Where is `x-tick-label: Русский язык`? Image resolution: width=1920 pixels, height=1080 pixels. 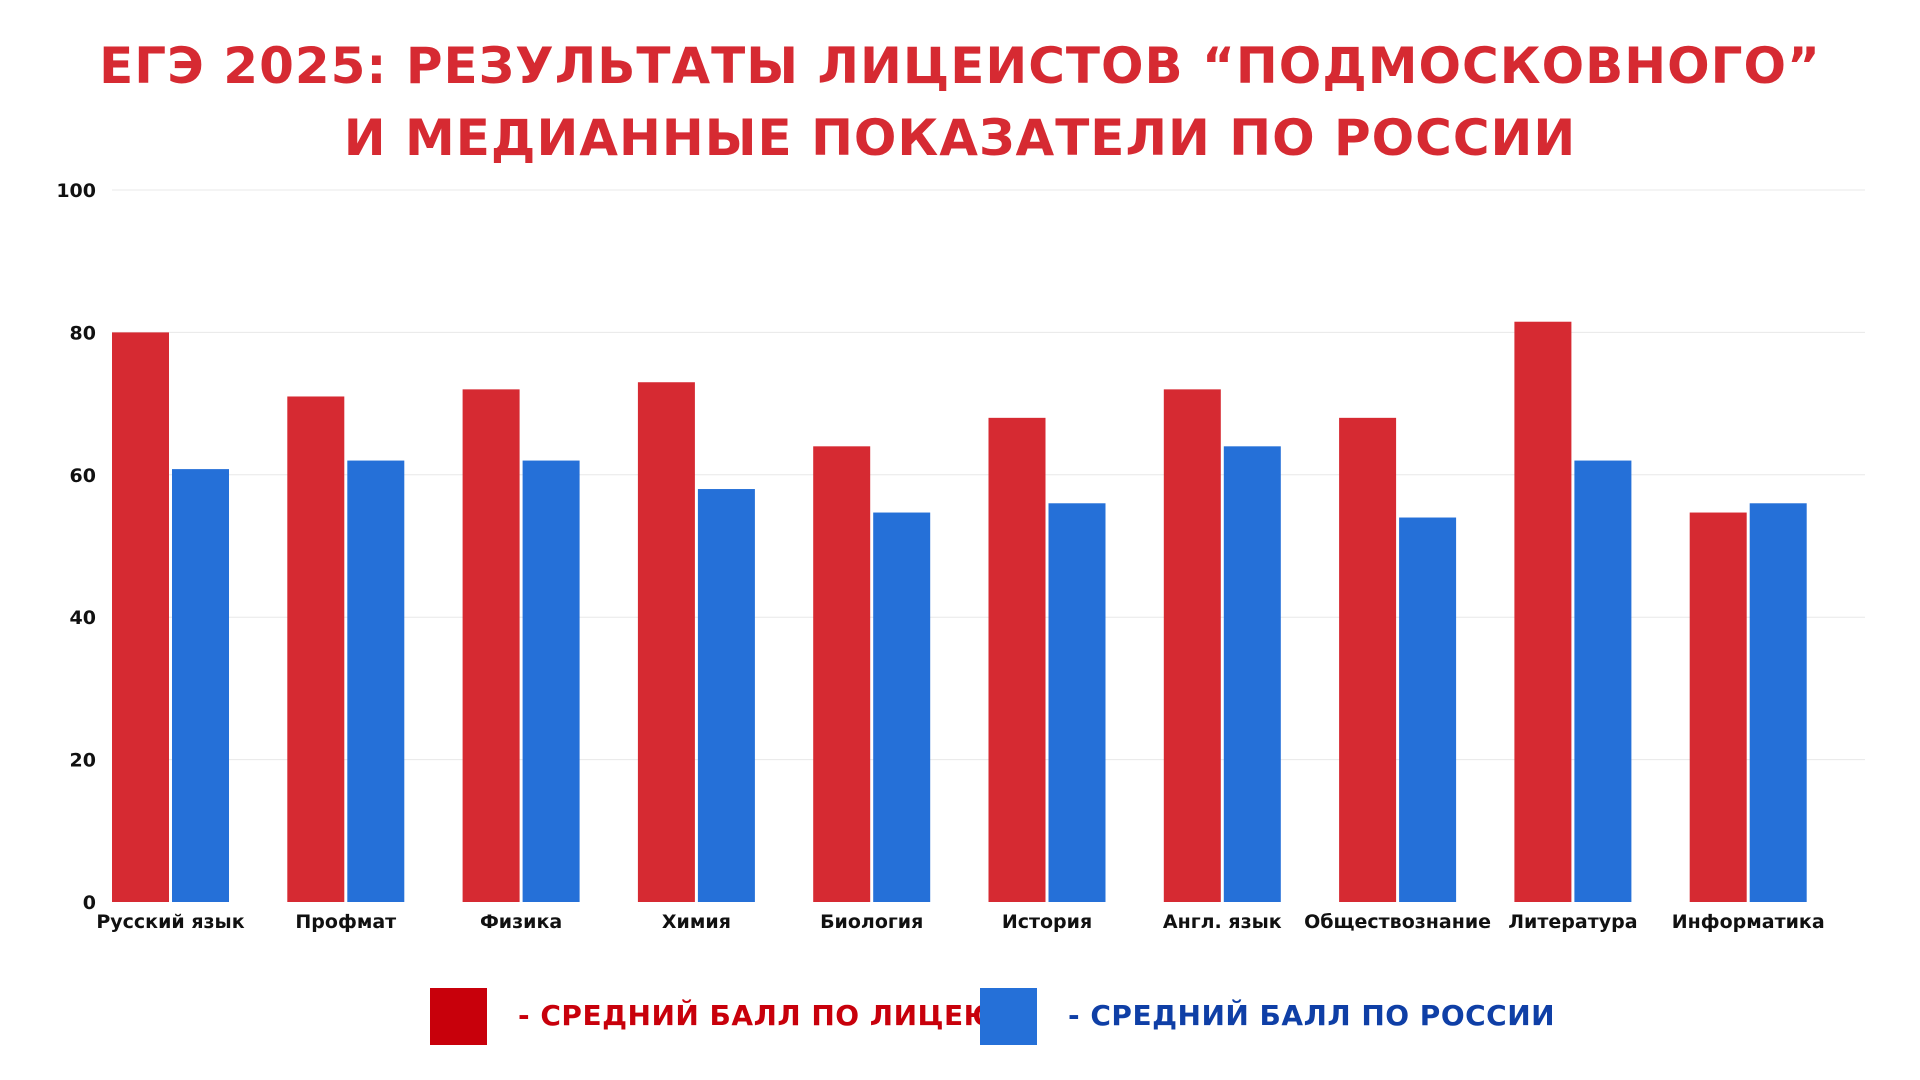
x-tick-label: Русский язык is located at coordinates (170, 922).